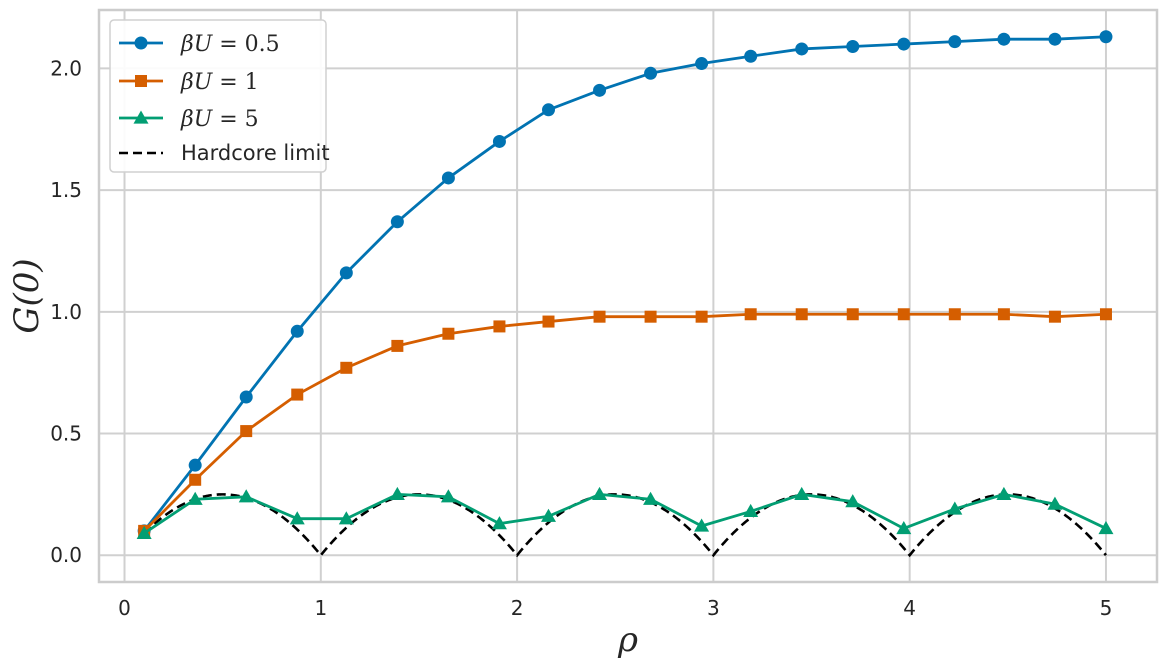  What do you see at coordinates (66, 68) in the screenshot?
I see `y-tick-label: 2.0` at bounding box center [66, 68].